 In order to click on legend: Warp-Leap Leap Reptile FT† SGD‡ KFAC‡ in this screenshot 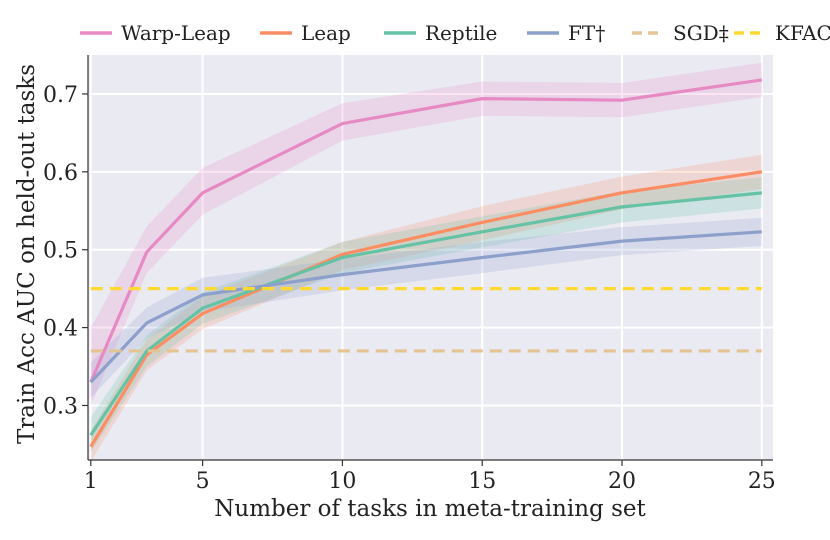, I will do `click(455, 33)`.